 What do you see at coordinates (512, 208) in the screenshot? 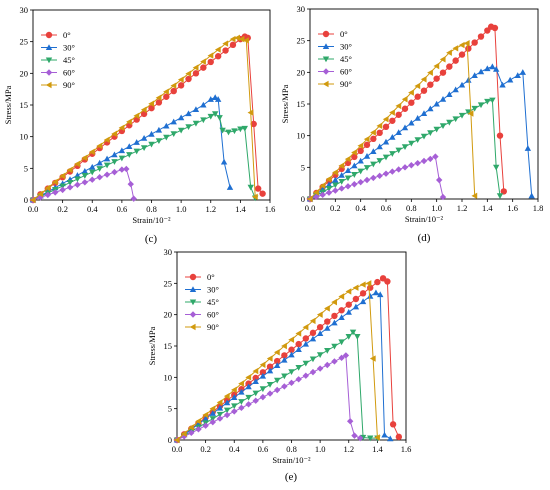
I see `x-tick-label: 1.6` at bounding box center [512, 208].